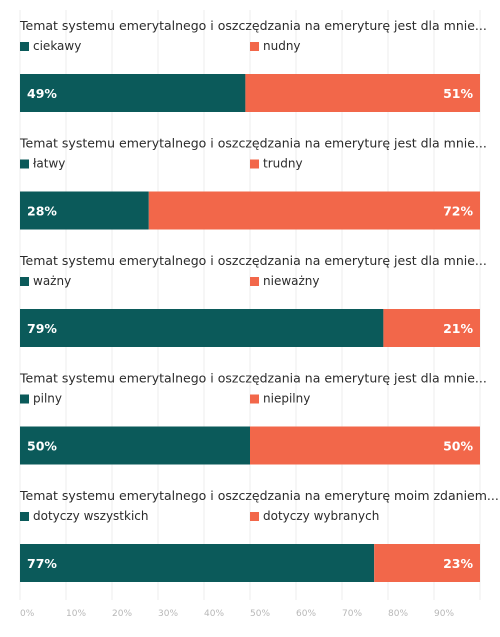 This screenshot has height=637, width=500. What do you see at coordinates (398, 614) in the screenshot?
I see `tick-label: 80%` at bounding box center [398, 614].